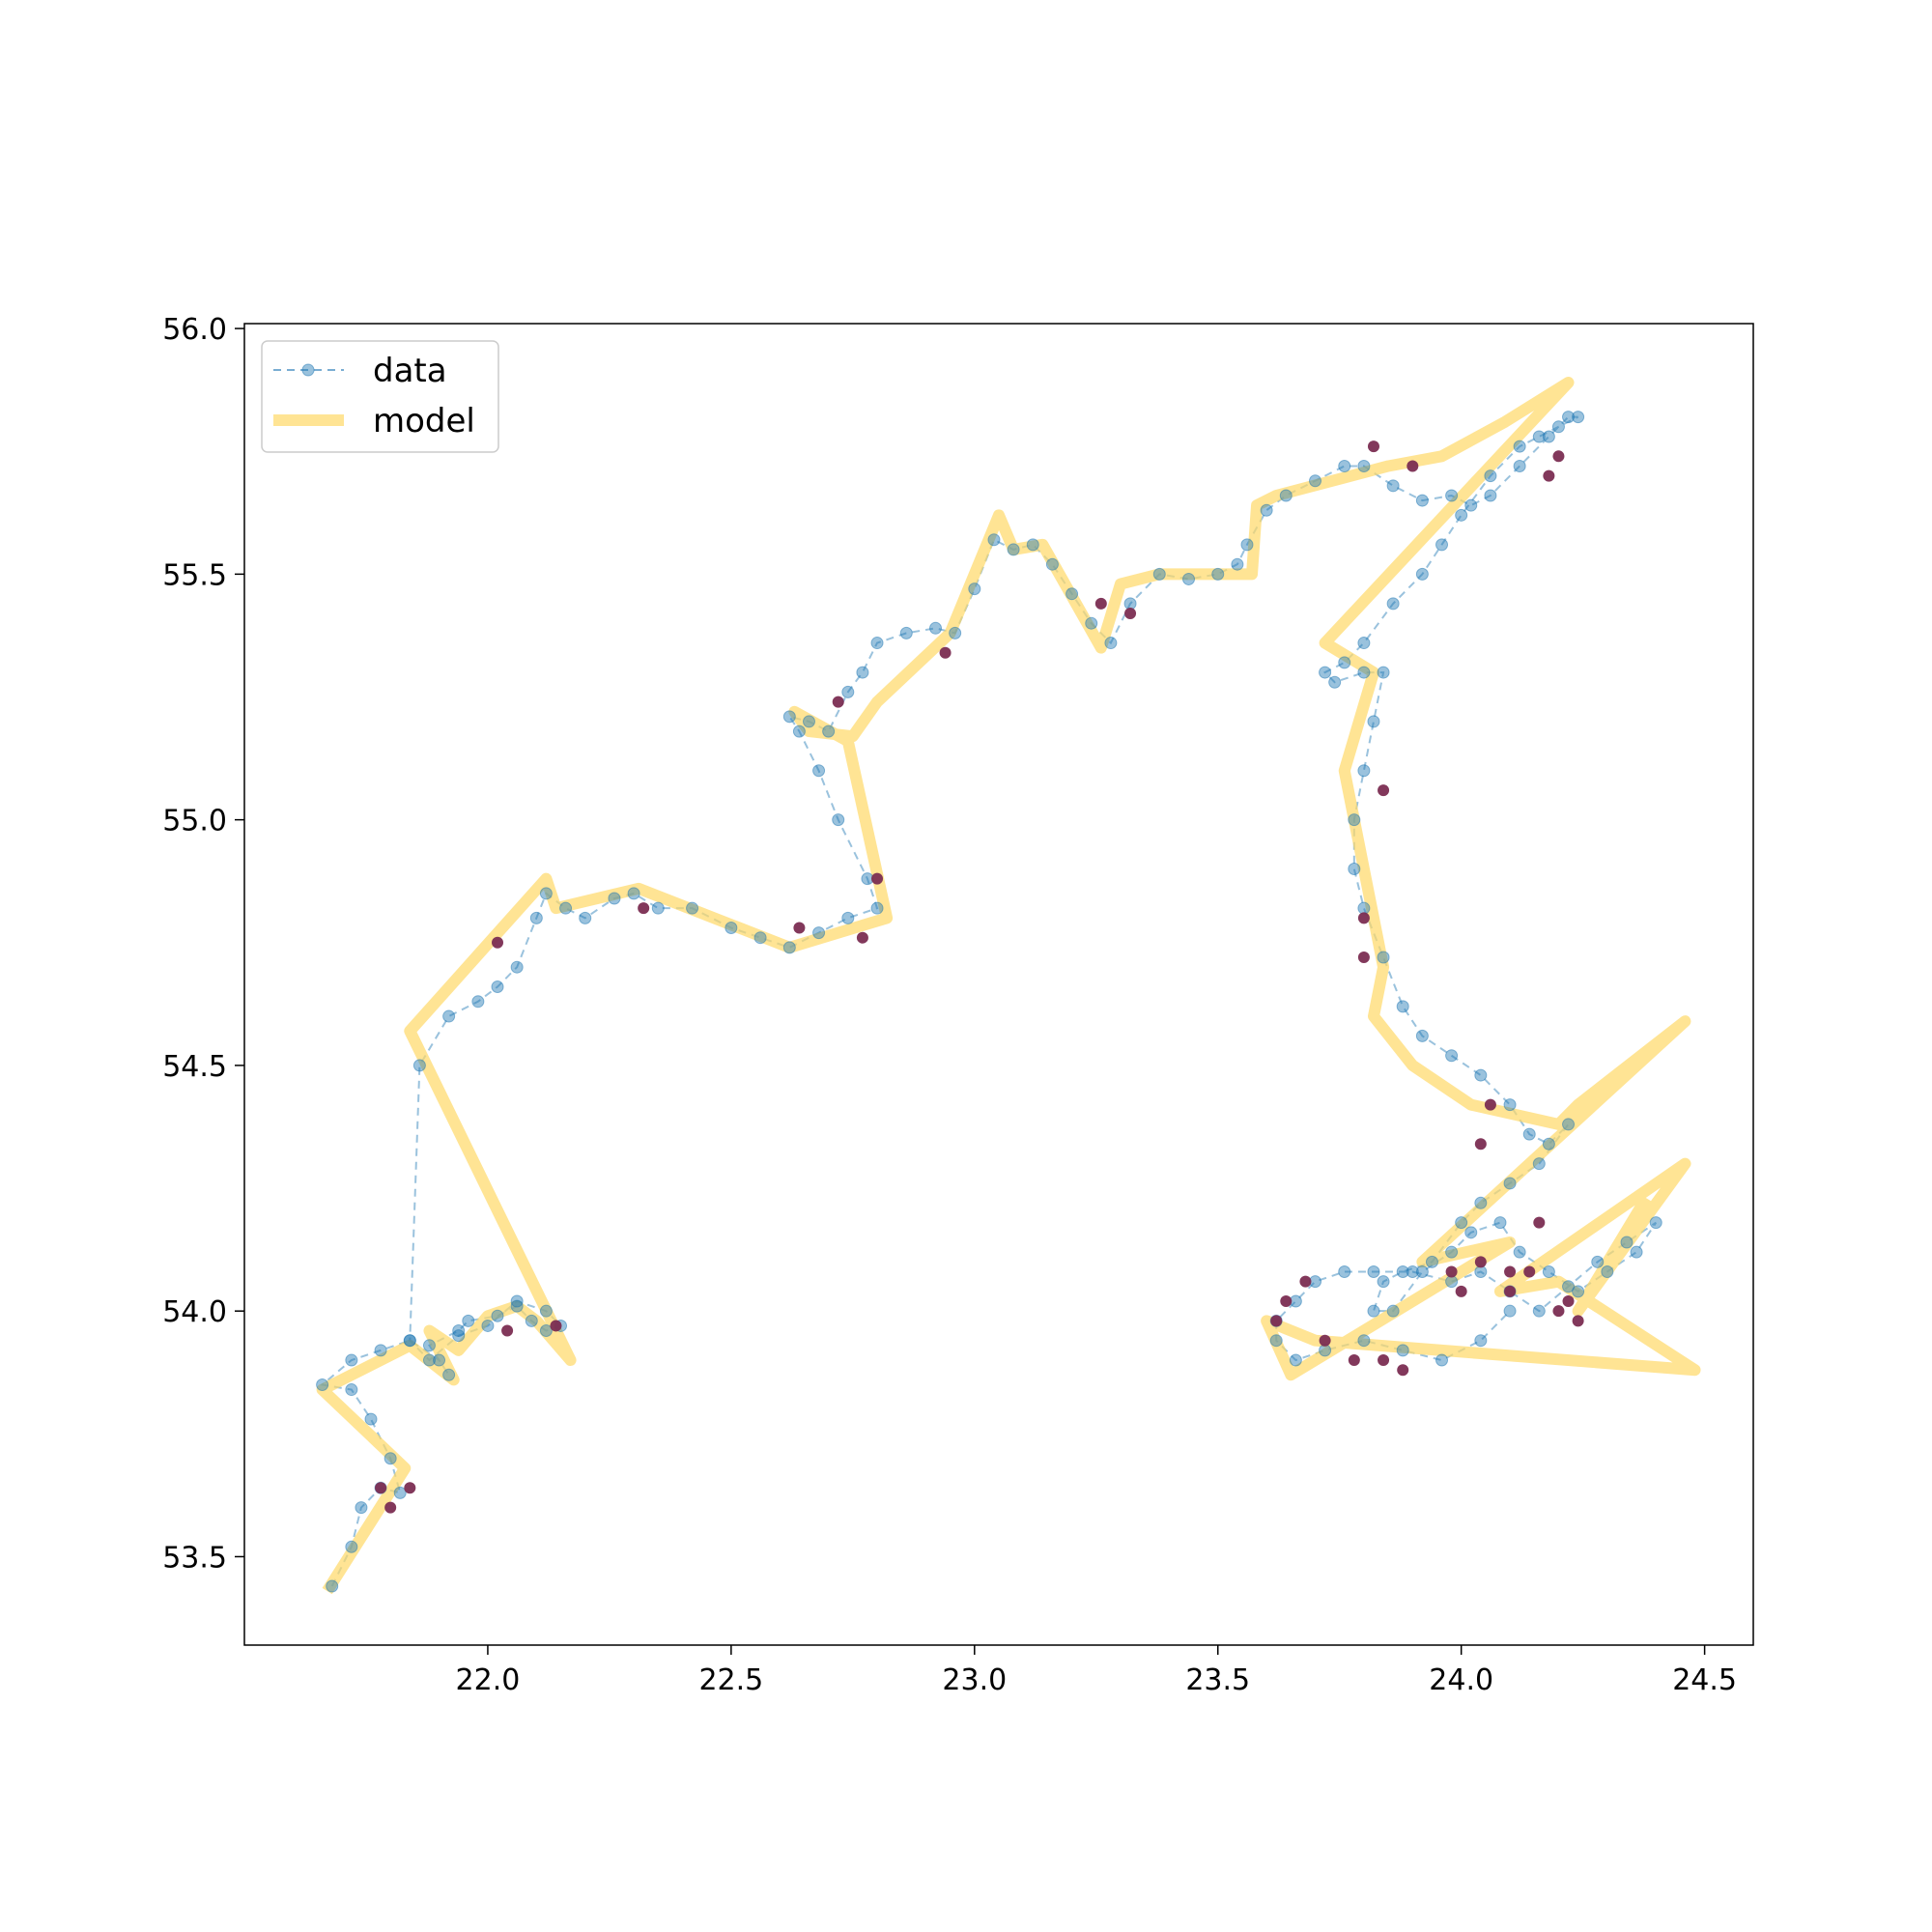 The height and width of the screenshot is (1932, 1932). What do you see at coordinates (1704, 1680) in the screenshot?
I see `x-tick-label: 24.5` at bounding box center [1704, 1680].